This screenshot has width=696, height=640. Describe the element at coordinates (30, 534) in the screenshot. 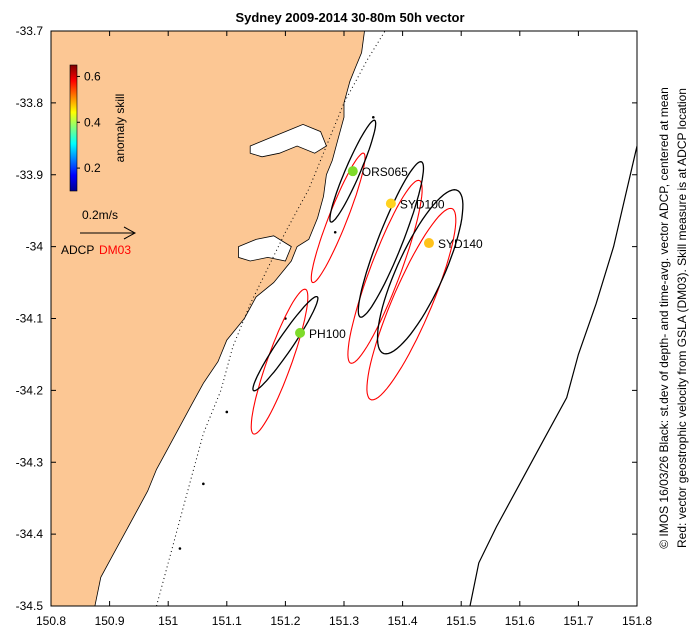

I see `y-tick-label: -34.4` at that location.